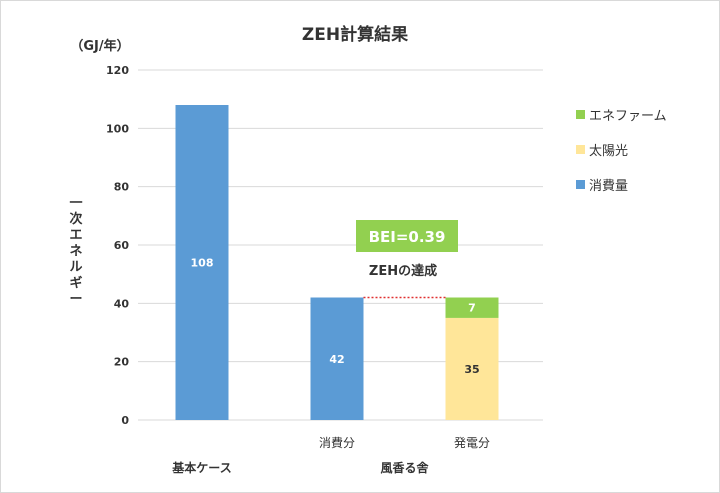 The height and width of the screenshot is (493, 720). Describe the element at coordinates (76, 203) in the screenshot. I see `y-axis-label-char: 一` at that location.